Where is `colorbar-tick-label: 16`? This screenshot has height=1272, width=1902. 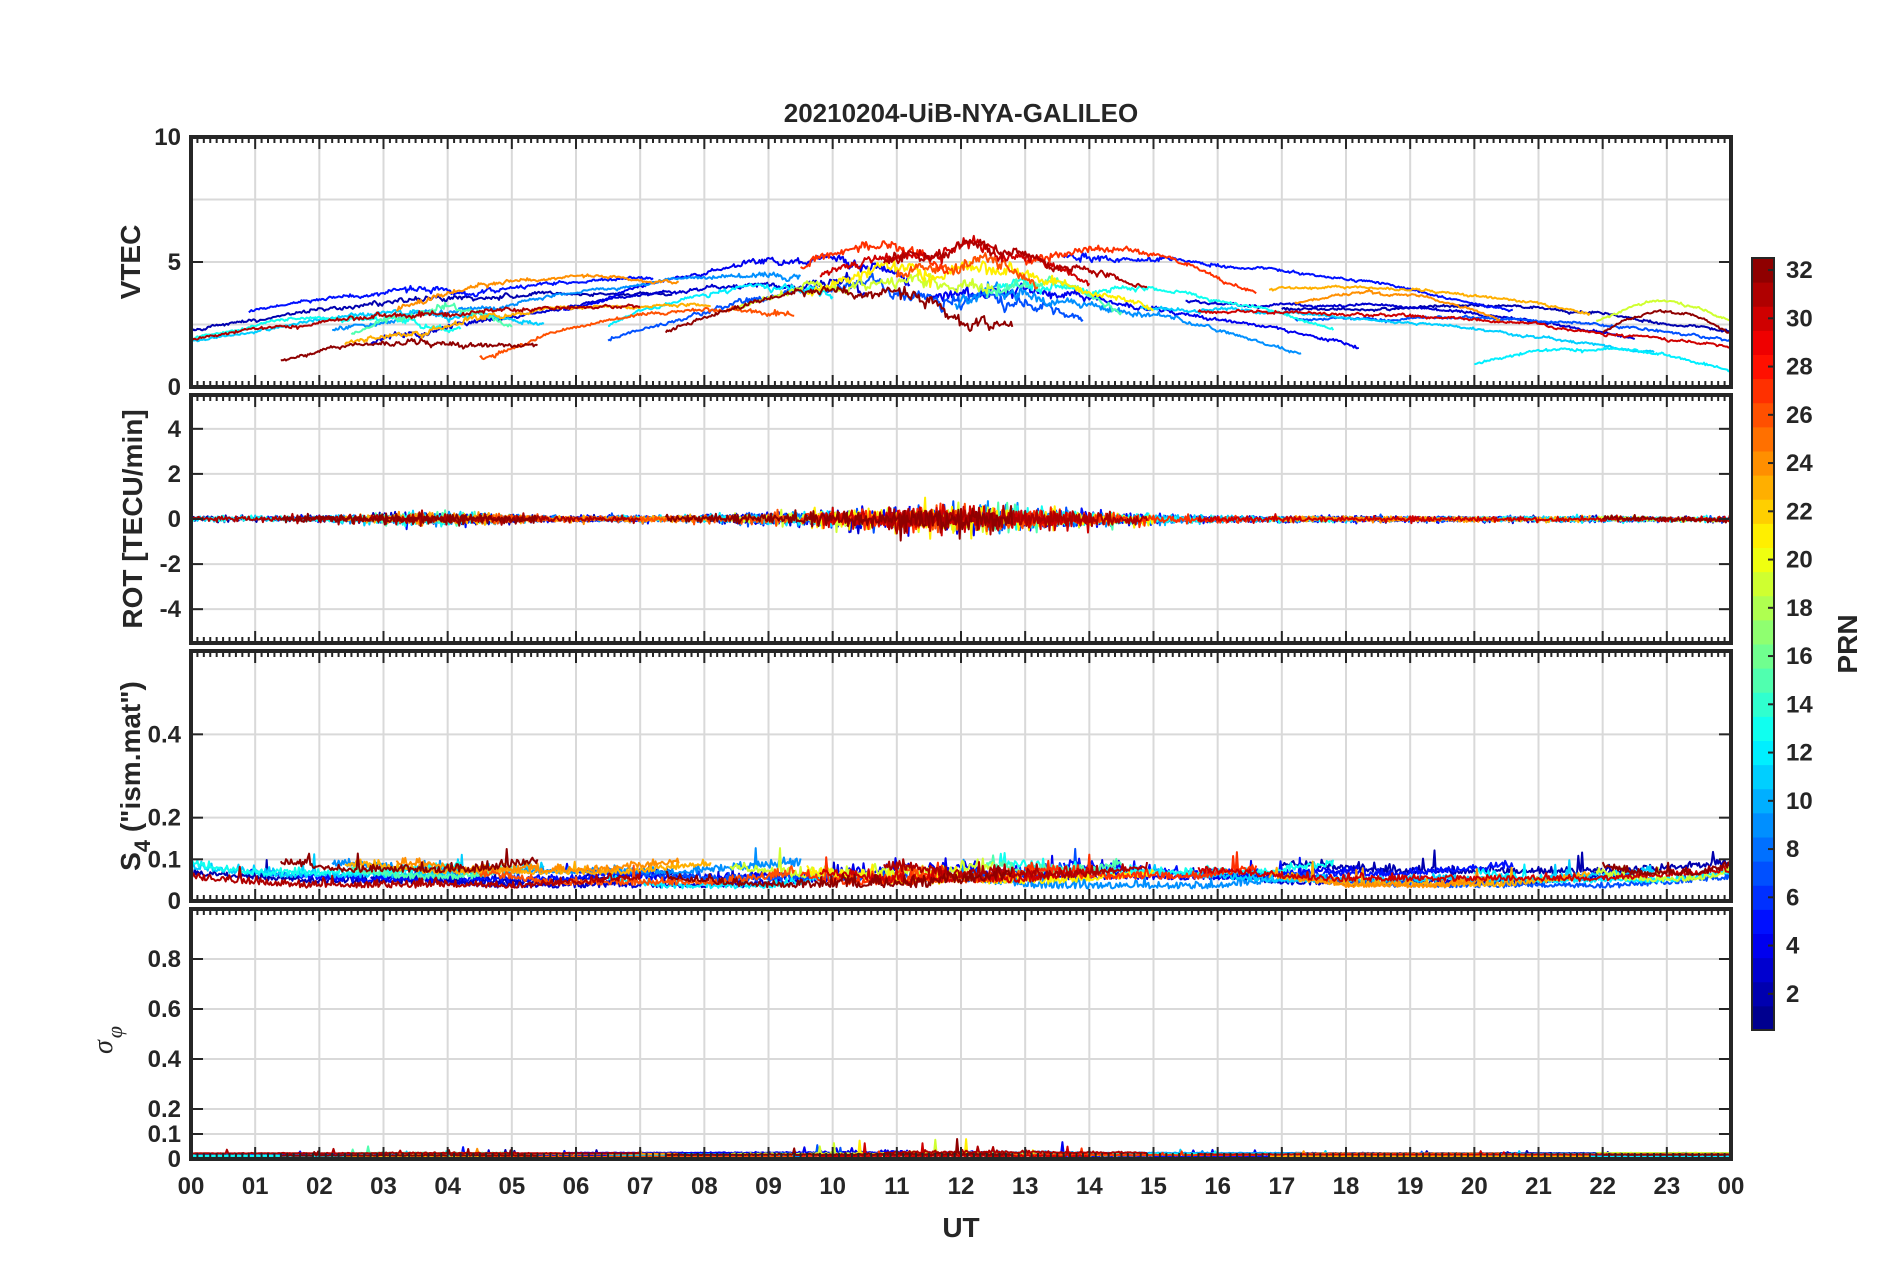
colorbar-tick-label: 16 is located at coordinates (1799, 656).